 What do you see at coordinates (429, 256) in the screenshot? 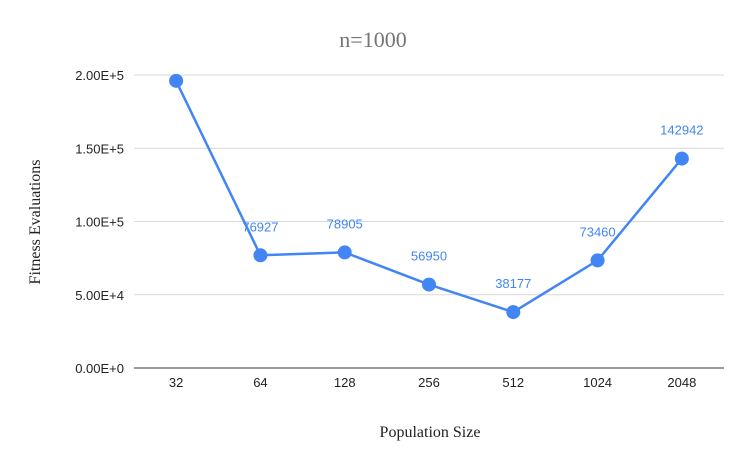
I see `data-label: 56950` at bounding box center [429, 256].